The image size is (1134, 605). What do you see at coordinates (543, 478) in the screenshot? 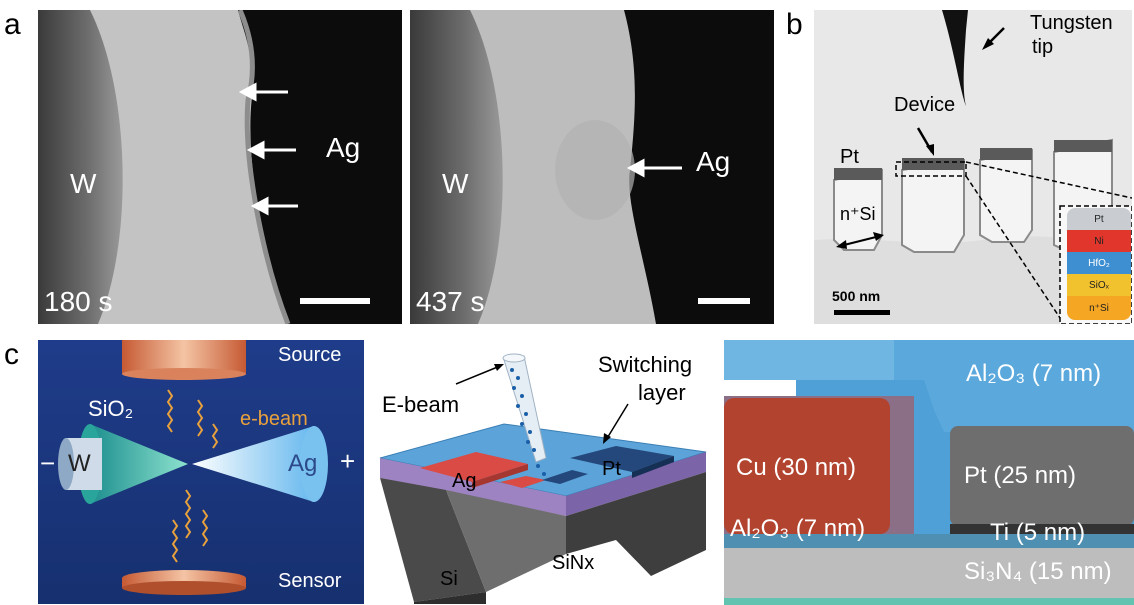
I see `panel-d-diagram` at bounding box center [543, 478].